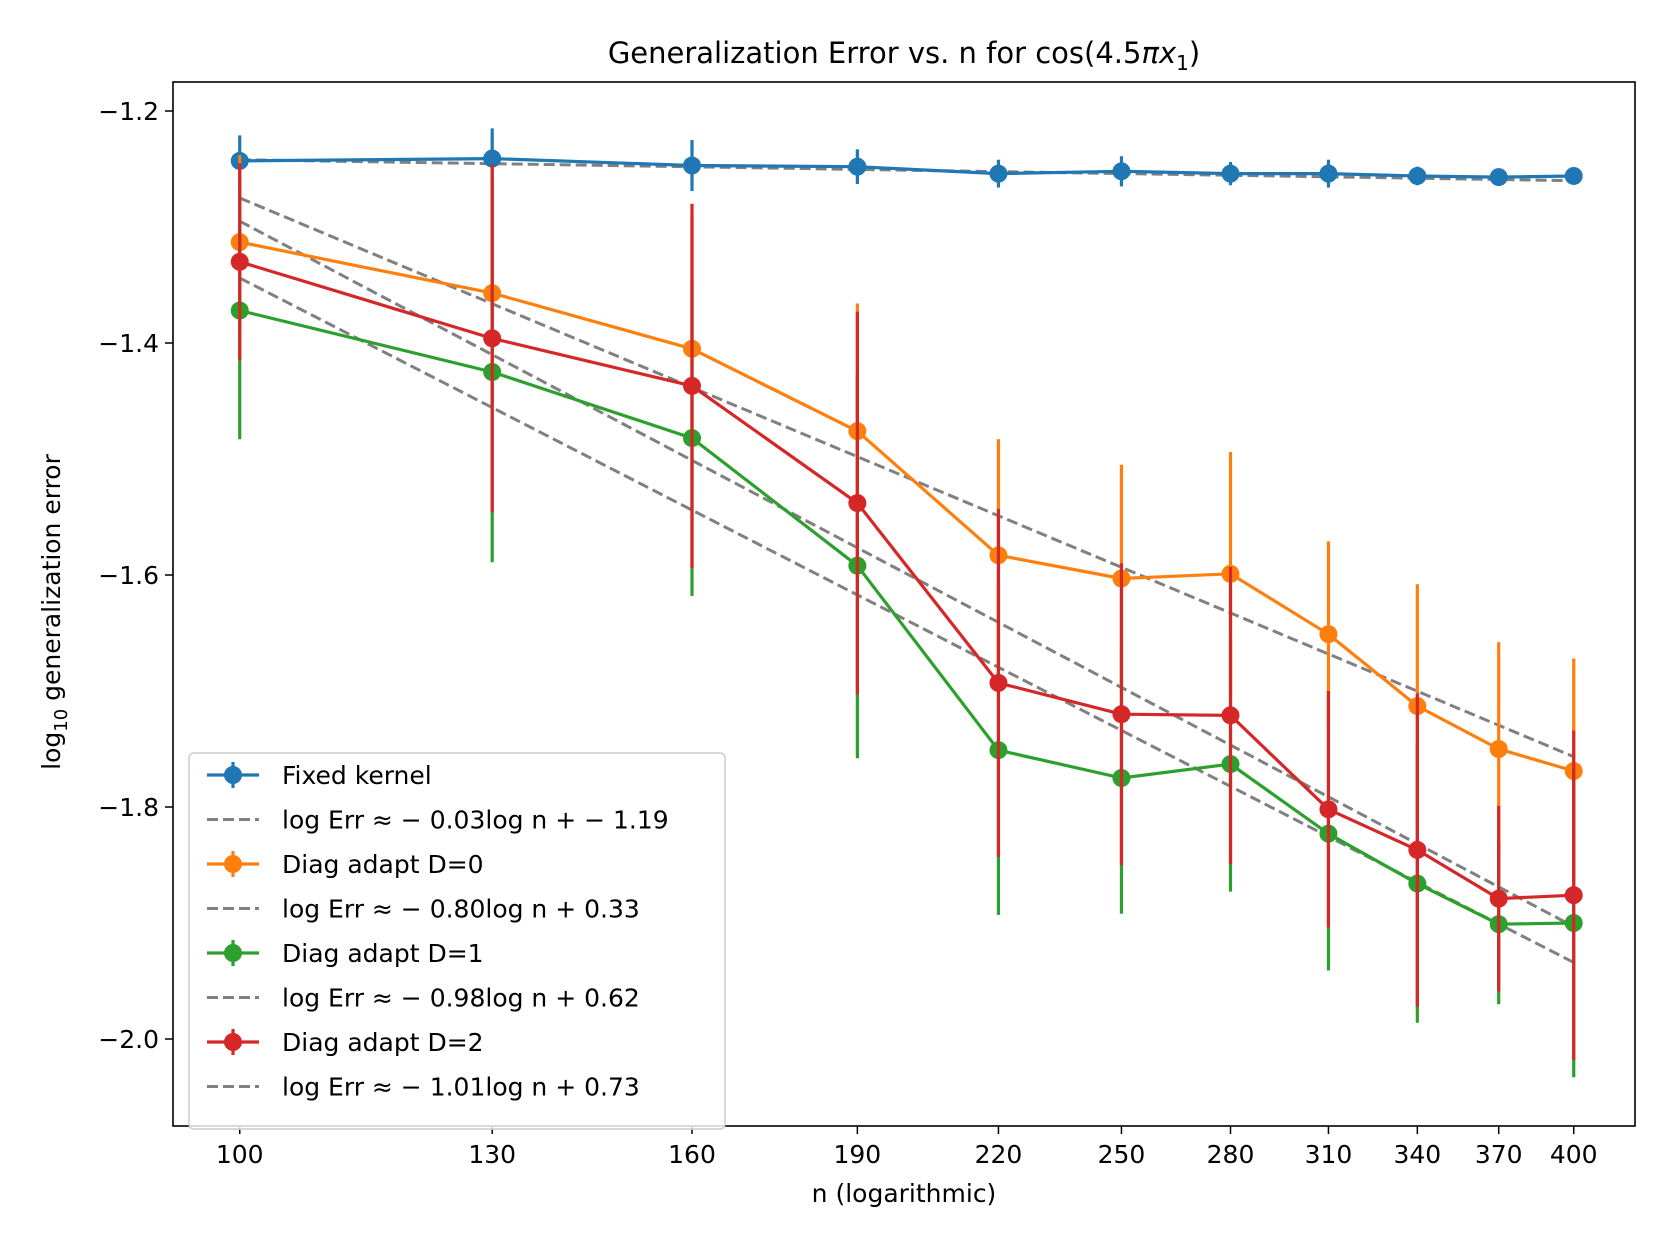 This screenshot has height=1246, width=1661. I want to click on legend-fit-label: log Err ≈ − 0.80log n + 0.33, so click(461, 909).